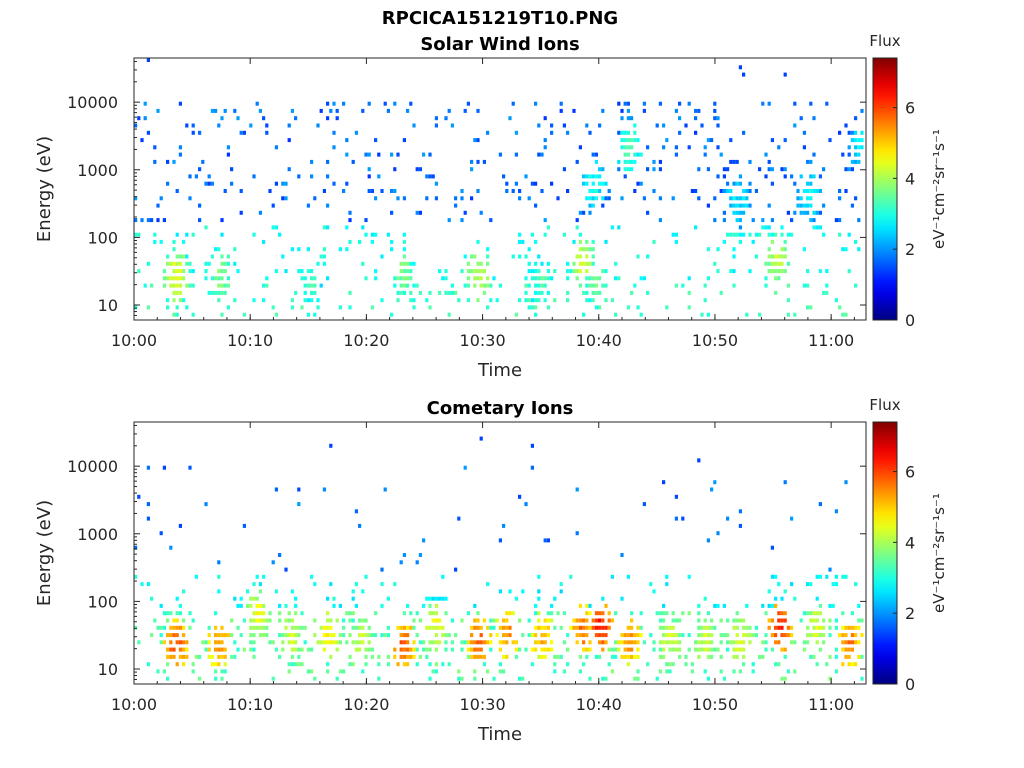 The image size is (1024, 768). Describe the element at coordinates (102, 601) in the screenshot. I see `cometary-ytick-label: 100` at that location.